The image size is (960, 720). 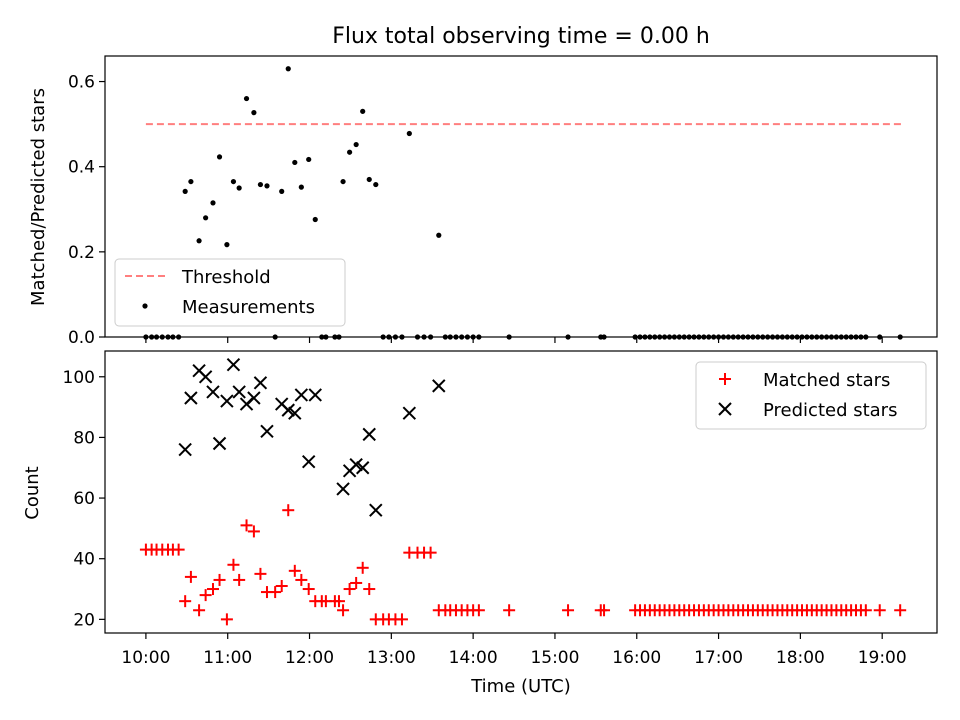 What do you see at coordinates (800, 658) in the screenshot?
I see `x-tick-label: 18:00` at bounding box center [800, 658].